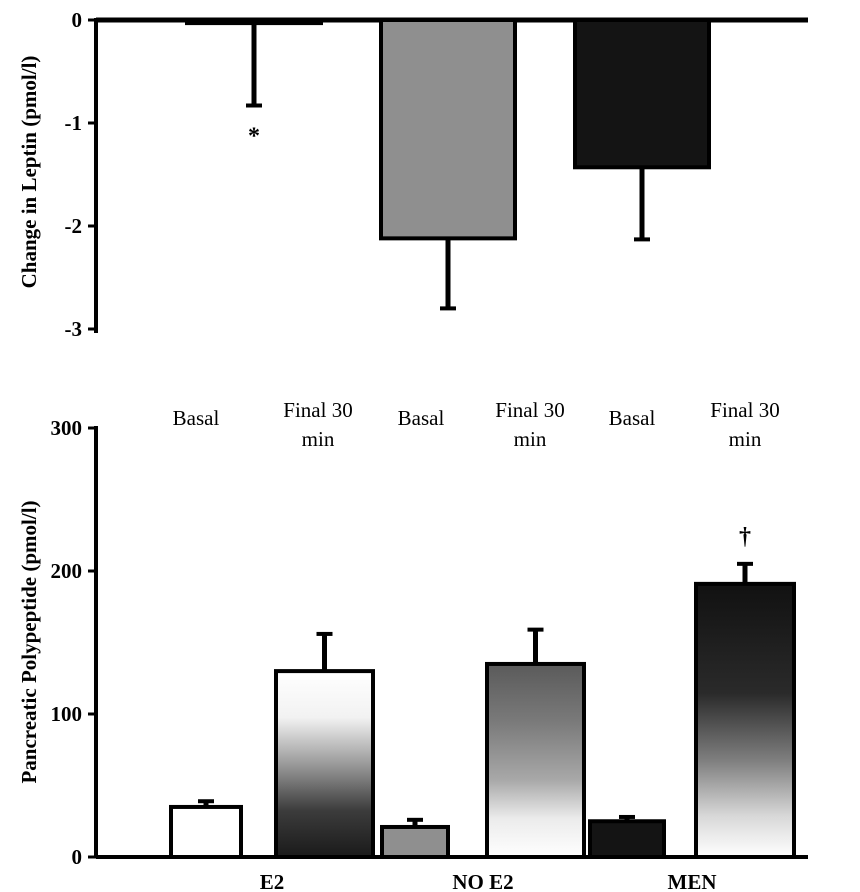  What do you see at coordinates (535, 760) in the screenshot?
I see `pp-bar-no-e2-final` at bounding box center [535, 760].